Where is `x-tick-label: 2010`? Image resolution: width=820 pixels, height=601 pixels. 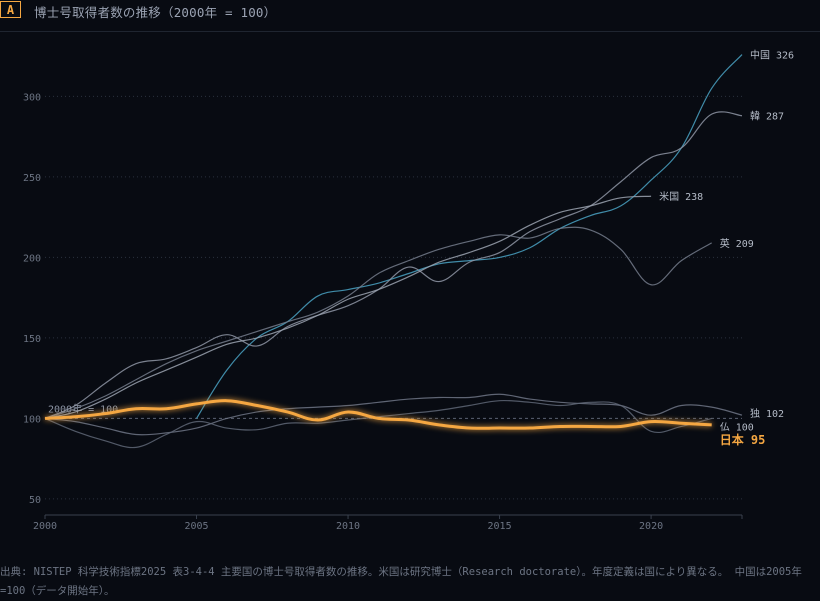 x-tick-label: 2010 is located at coordinates (348, 526).